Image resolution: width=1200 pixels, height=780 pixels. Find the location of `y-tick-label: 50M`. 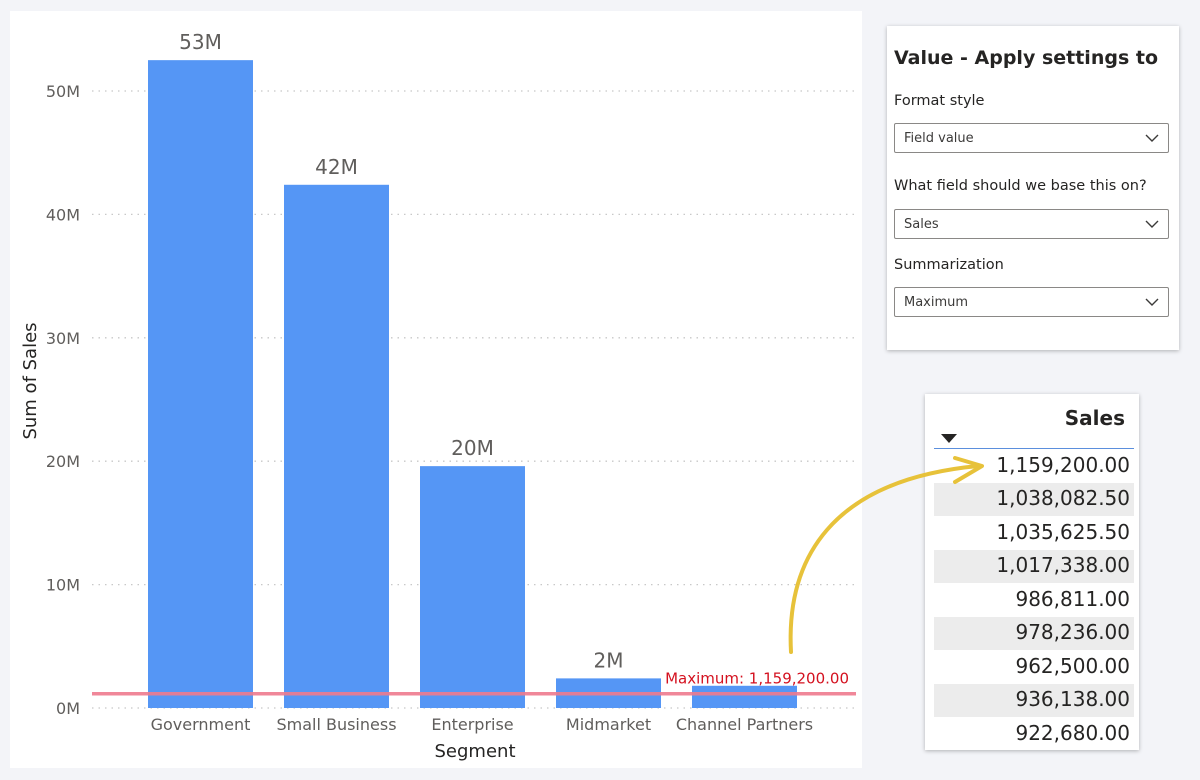

y-tick-label: 50M is located at coordinates (63, 91).